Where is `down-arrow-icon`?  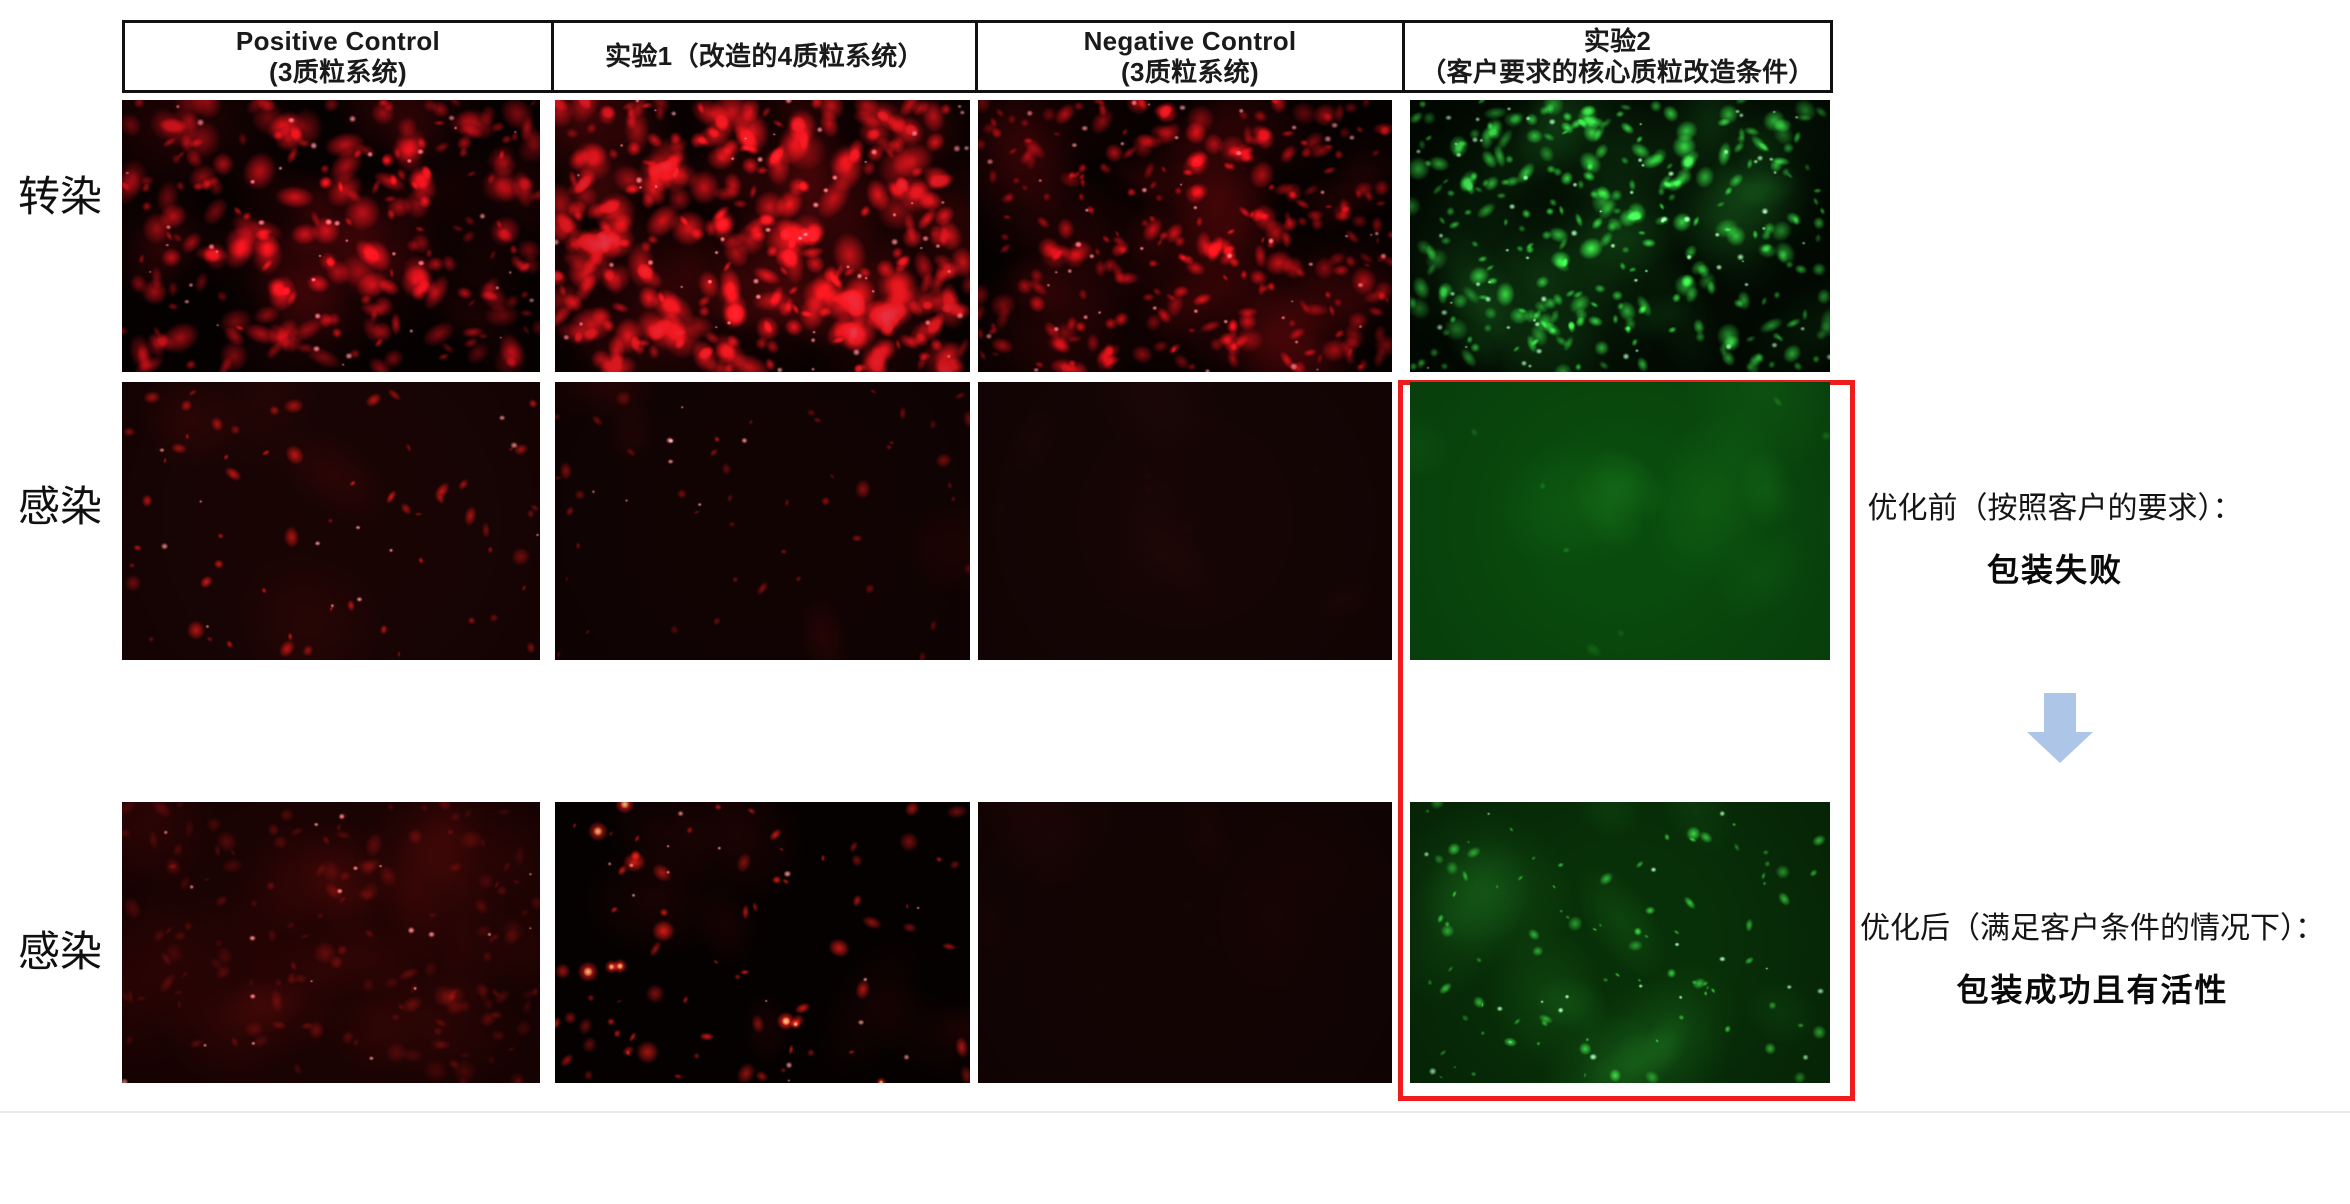
down-arrow-icon is located at coordinates (2060, 728).